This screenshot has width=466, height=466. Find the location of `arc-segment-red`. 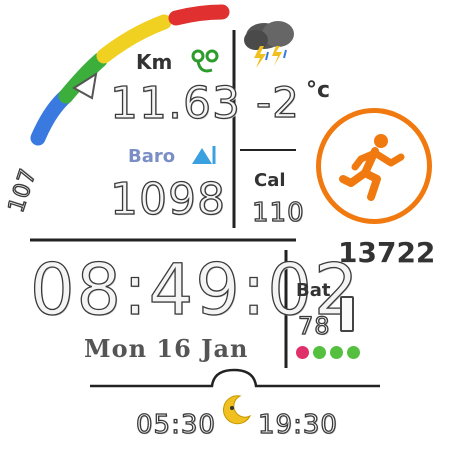

arc-segment-red is located at coordinates (199, 15).